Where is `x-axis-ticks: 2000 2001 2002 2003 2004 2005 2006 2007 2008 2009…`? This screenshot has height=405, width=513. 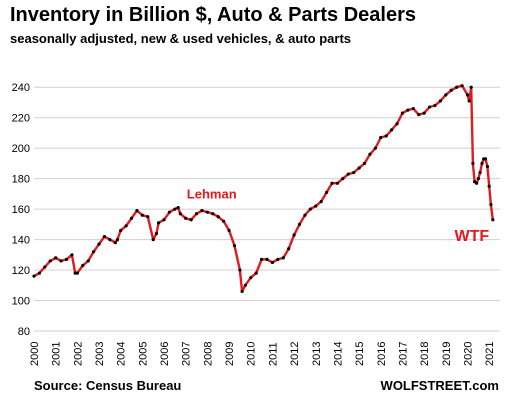 x-axis-ticks: 2000 2001 2002 2003 2004 2005 2006 2007 2008 2009… is located at coordinates (262, 354).